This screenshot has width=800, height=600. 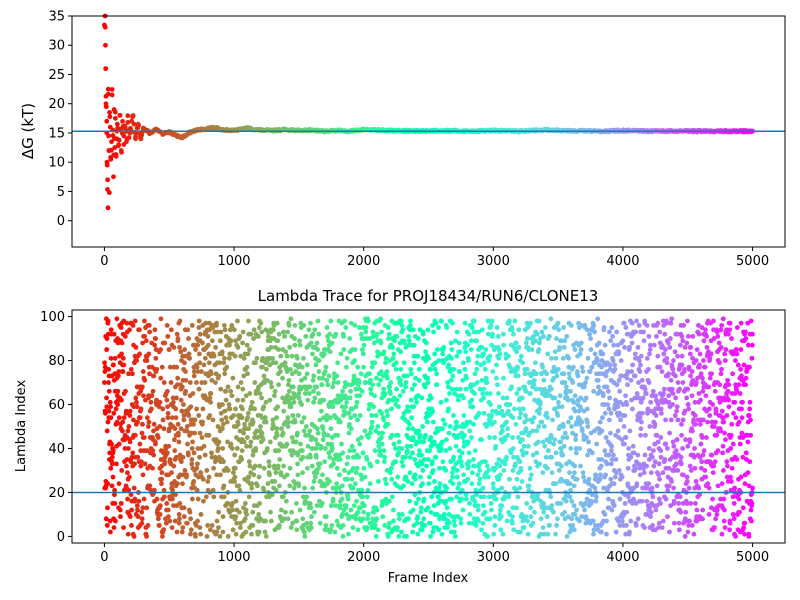 What do you see at coordinates (363, 261) in the screenshot?
I see `x-tick-label: 2000` at bounding box center [363, 261].